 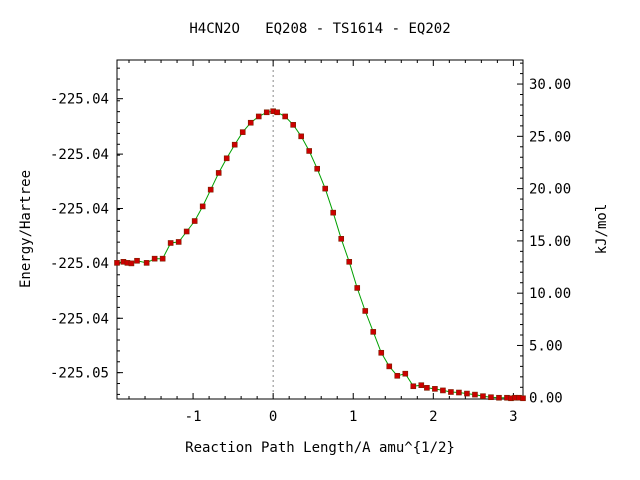 I want to click on y2-tick-label: 25.00, so click(x=550, y=137).